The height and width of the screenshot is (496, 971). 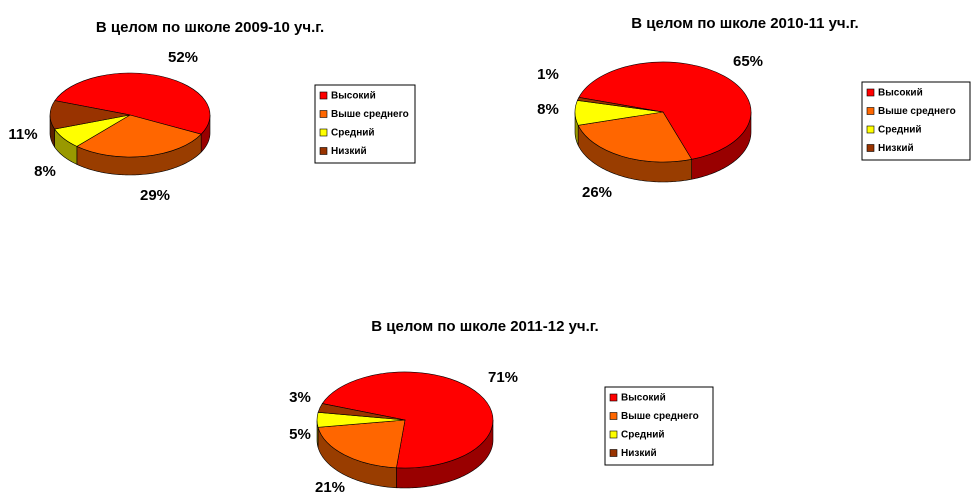 I want to click on data-label: 3%, so click(x=300, y=397).